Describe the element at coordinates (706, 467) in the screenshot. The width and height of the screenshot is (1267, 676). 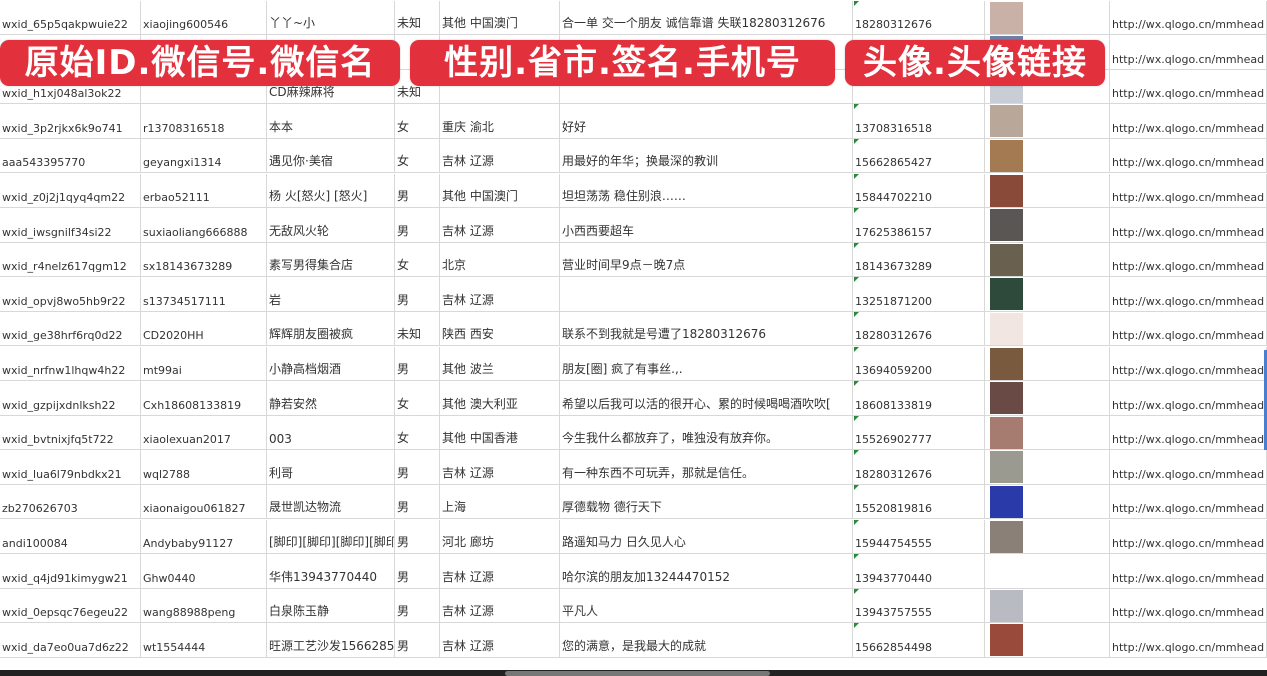
I see `cell-signature: 有一种东西不可玩弄，那就是信任。` at that location.